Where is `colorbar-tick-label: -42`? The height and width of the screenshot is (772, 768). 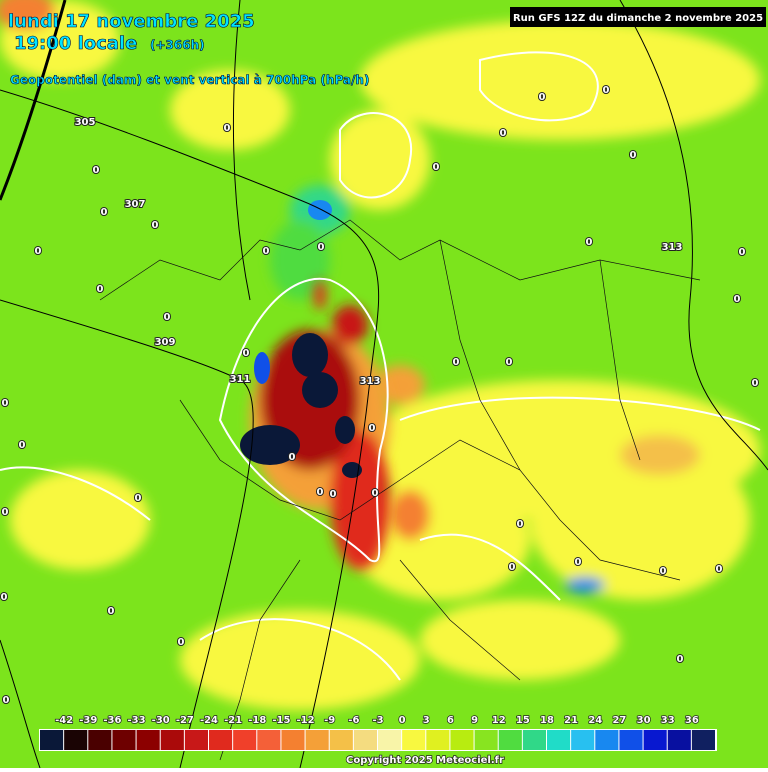
colorbar-tick-label: -42 is located at coordinates (64, 720).